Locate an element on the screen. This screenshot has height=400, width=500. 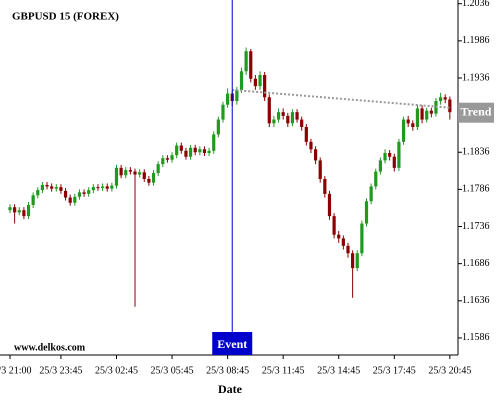
y-tick-label: 1.2036 is located at coordinates (476, 4).